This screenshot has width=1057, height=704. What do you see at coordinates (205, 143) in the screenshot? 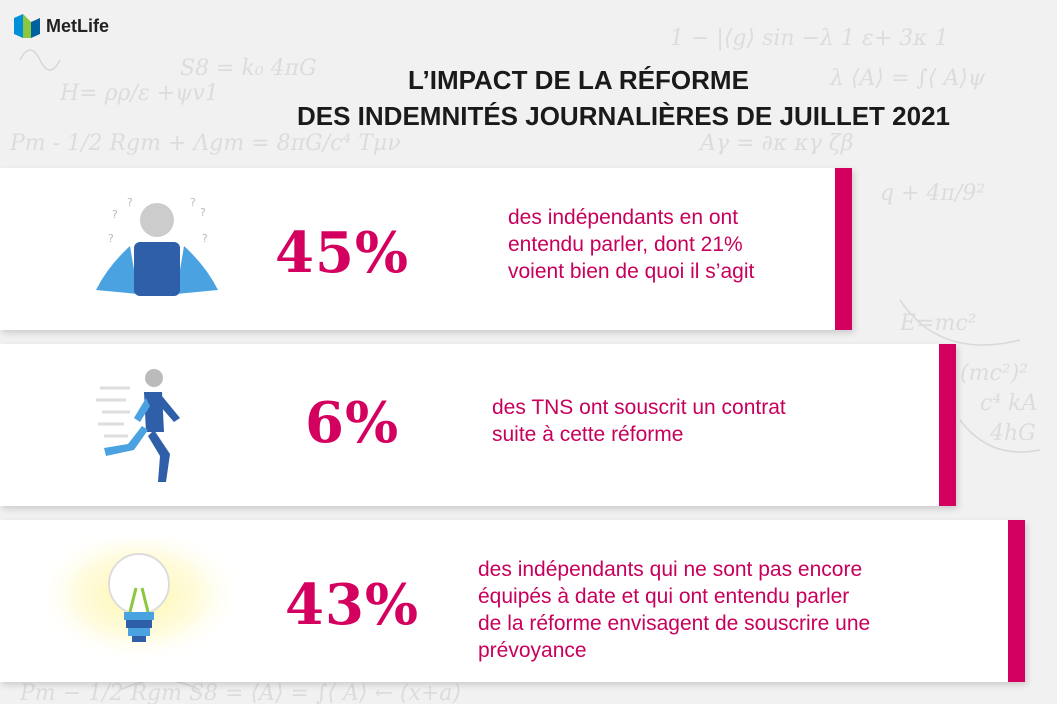
I see `svg-text:Pm - 1/2 Rgm + Λgm = 8πG/c⁴ Tμ: Pm - 1/2 Rgm + Λgm = 8πG/c⁴ Tμν` at bounding box center [205, 143].